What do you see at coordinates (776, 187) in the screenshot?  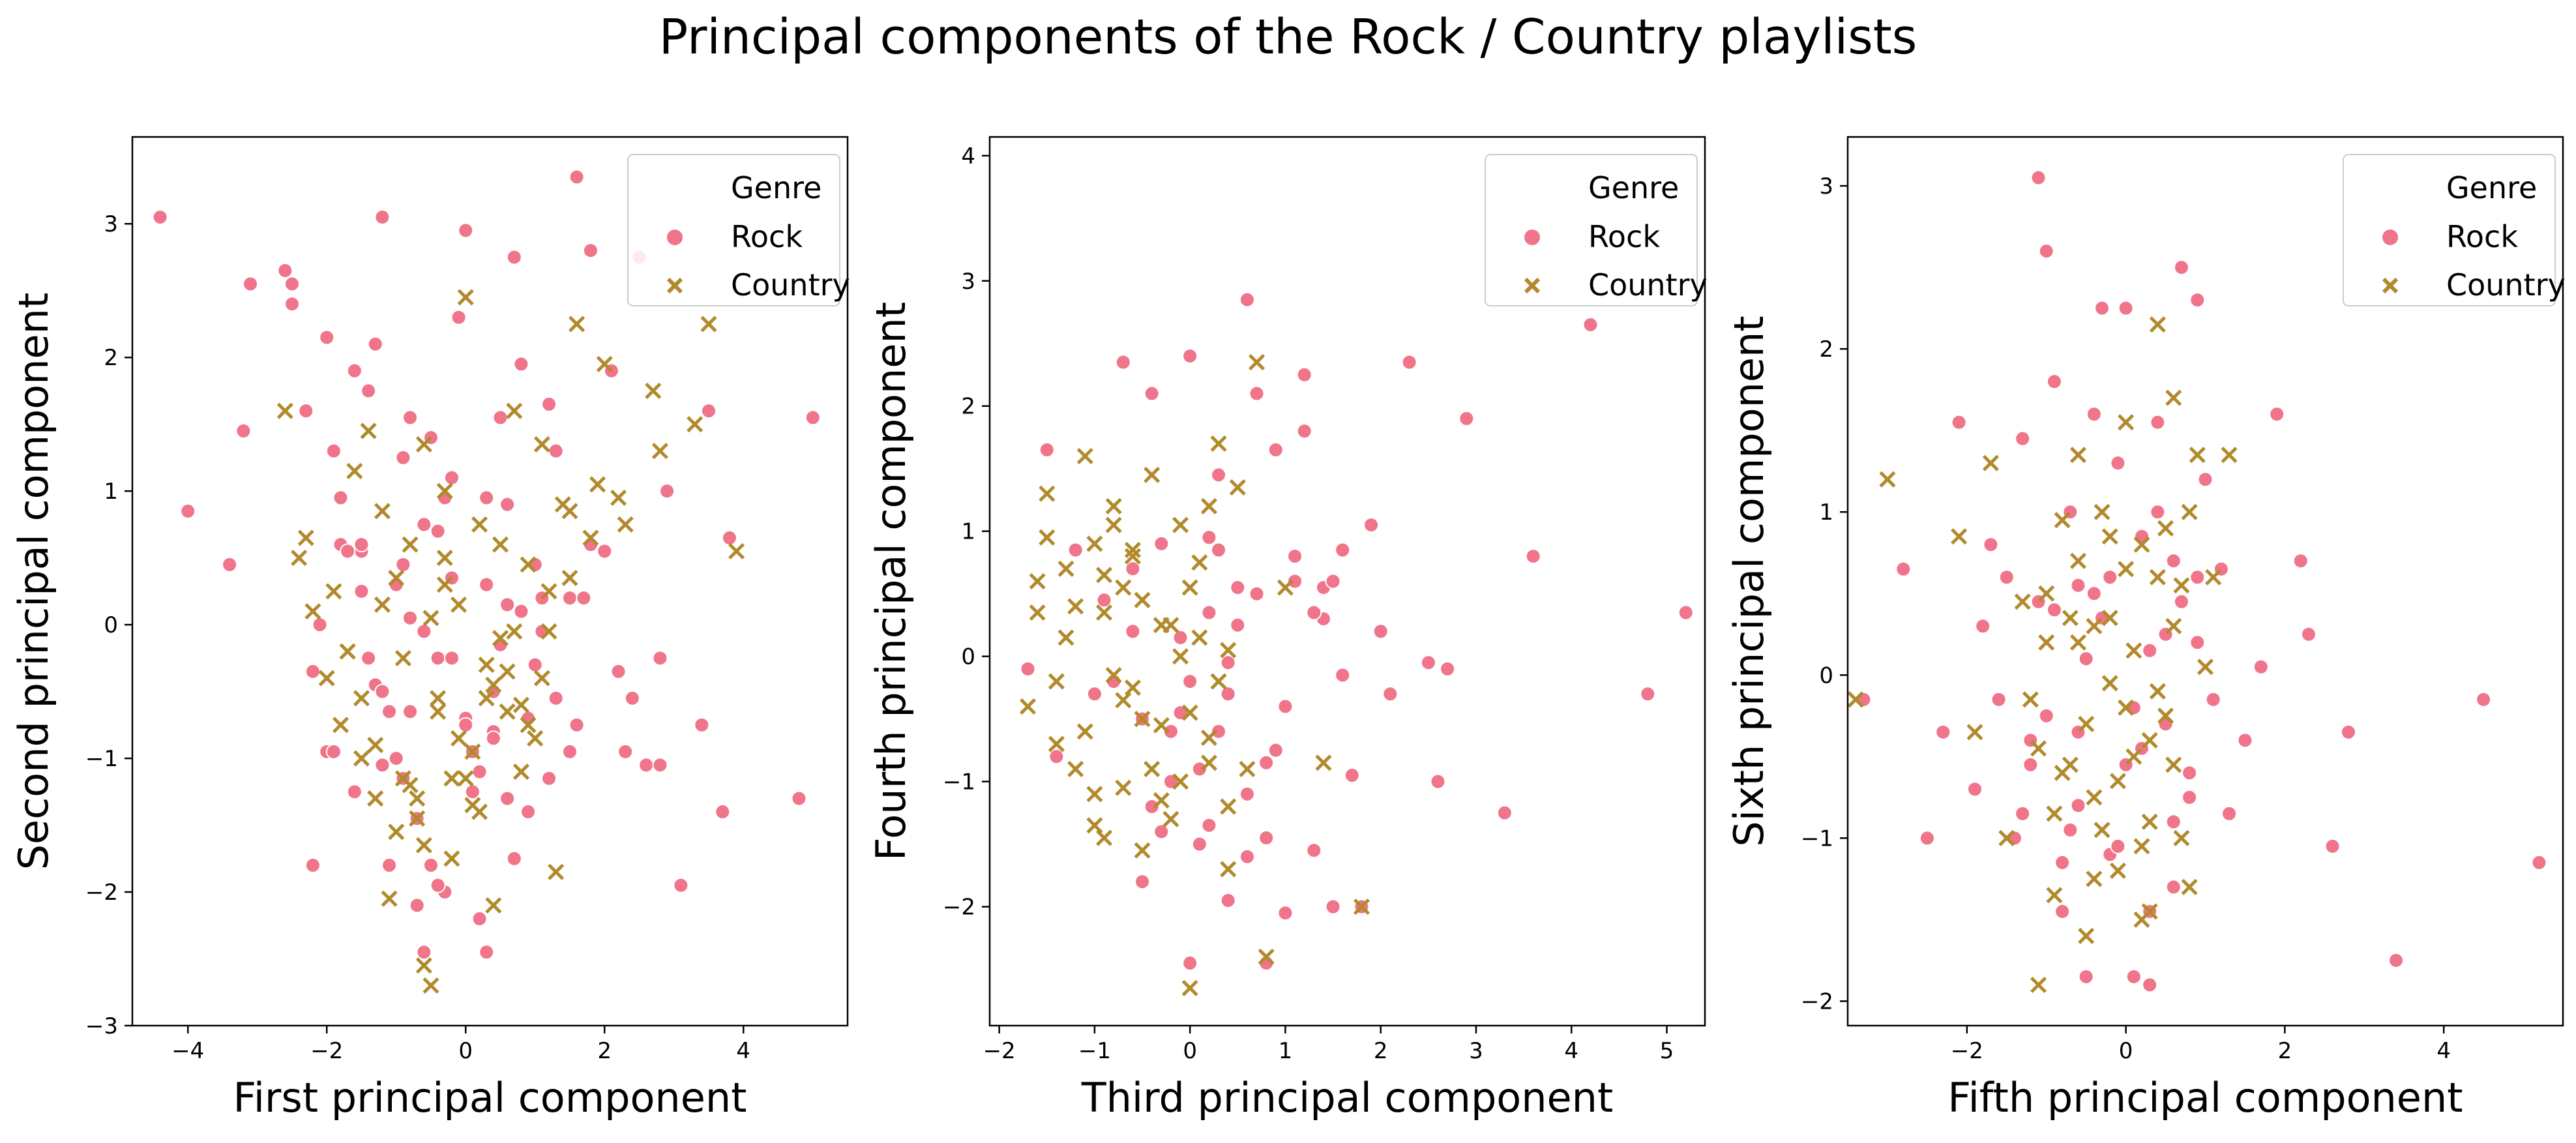 I see `legend-title: Genre` at bounding box center [776, 187].